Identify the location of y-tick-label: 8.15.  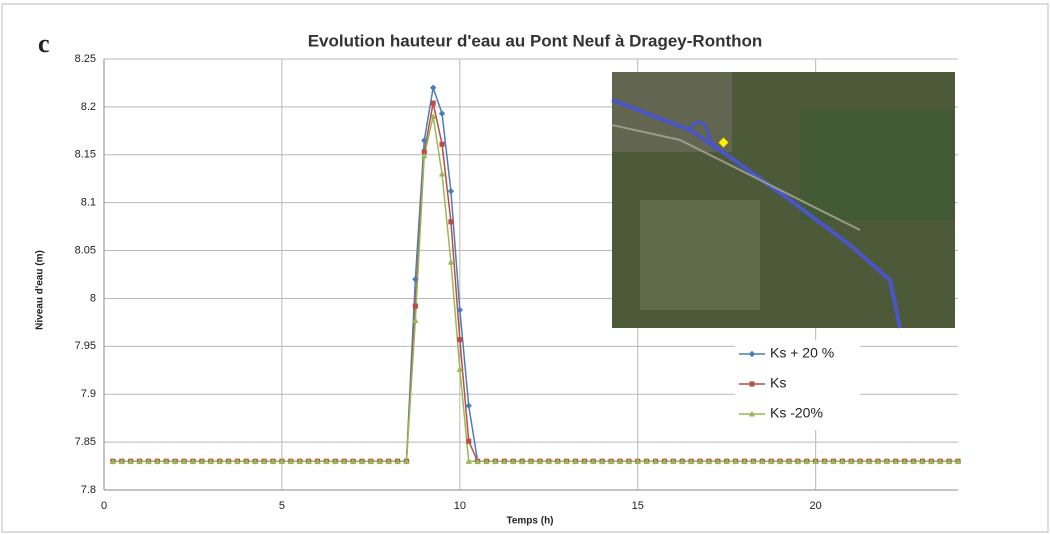
(85, 155).